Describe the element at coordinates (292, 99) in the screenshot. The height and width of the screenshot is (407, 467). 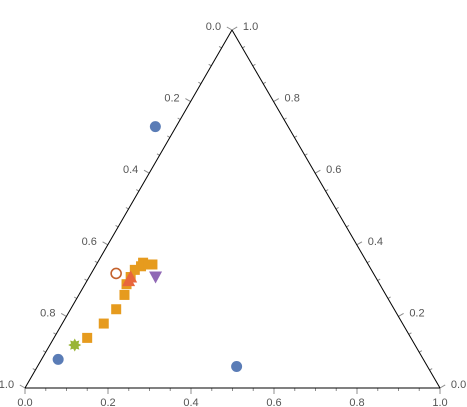
I see `right-tick-label: 0.8` at that location.